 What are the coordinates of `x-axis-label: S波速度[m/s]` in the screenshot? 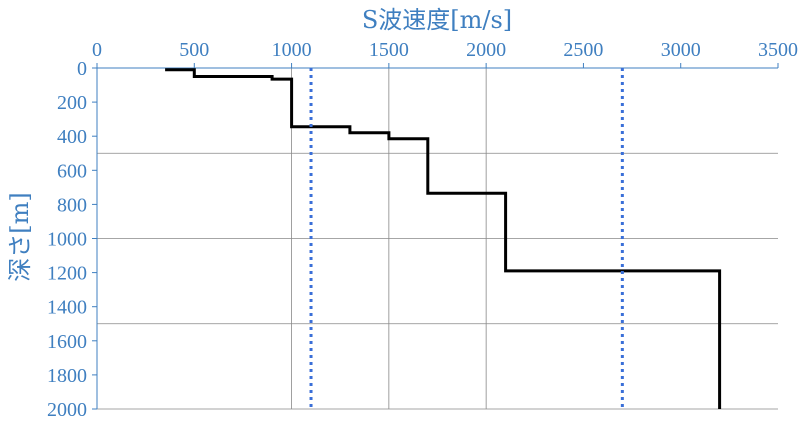 It's located at (437, 20).